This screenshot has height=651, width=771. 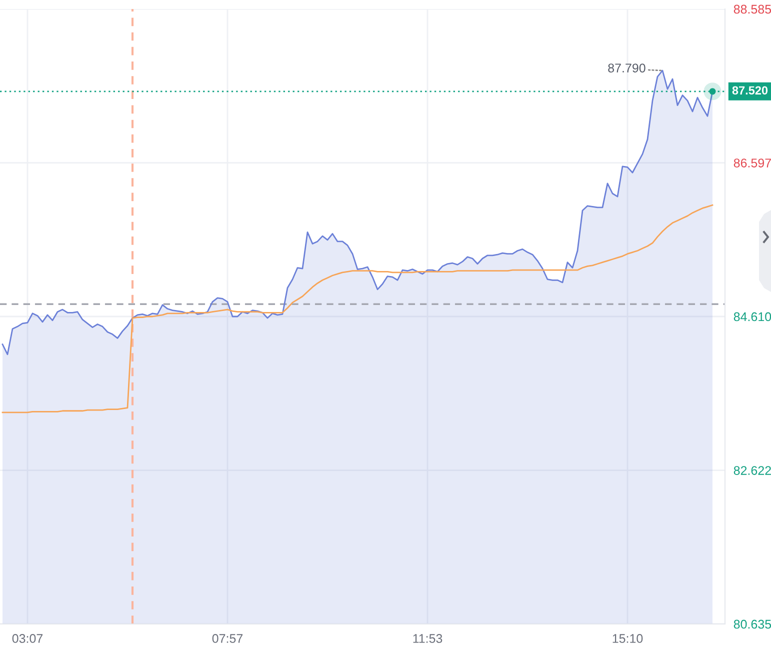 What do you see at coordinates (627, 638) in the screenshot?
I see `x-tick-label: 15:10` at bounding box center [627, 638].